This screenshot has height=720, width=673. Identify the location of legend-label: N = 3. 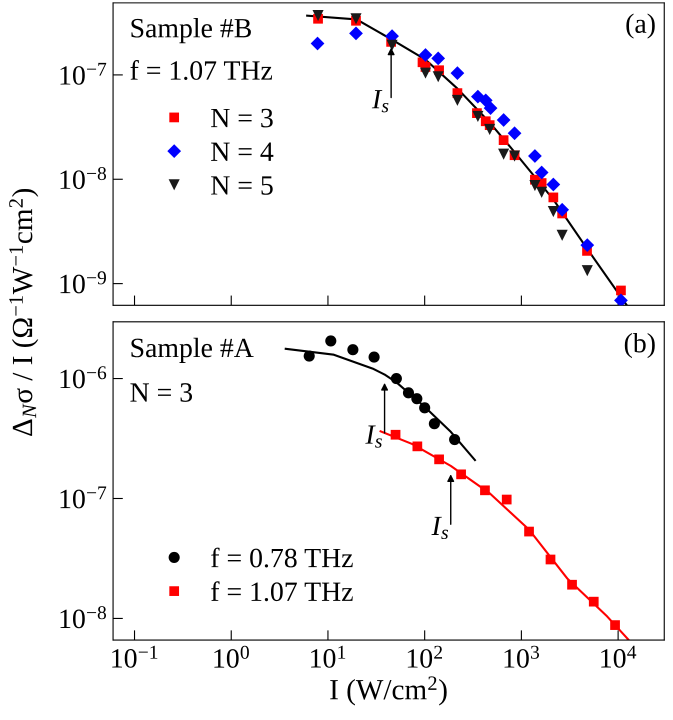
(242, 118).